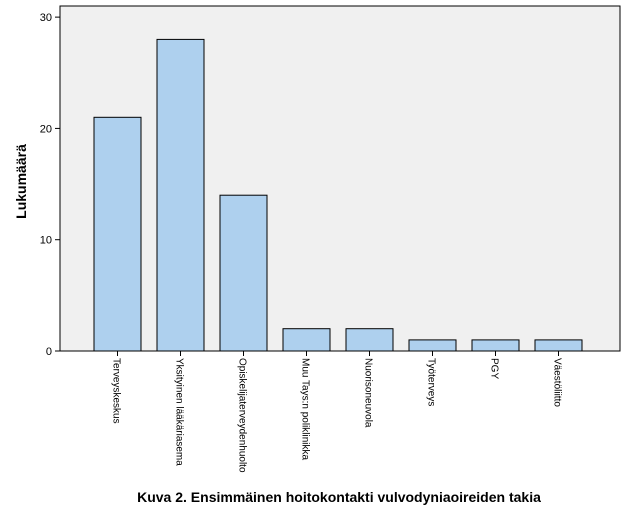 This screenshot has width=626, height=521. Describe the element at coordinates (116, 391) in the screenshot. I see `x-category-label: Terveyskeskus` at that location.